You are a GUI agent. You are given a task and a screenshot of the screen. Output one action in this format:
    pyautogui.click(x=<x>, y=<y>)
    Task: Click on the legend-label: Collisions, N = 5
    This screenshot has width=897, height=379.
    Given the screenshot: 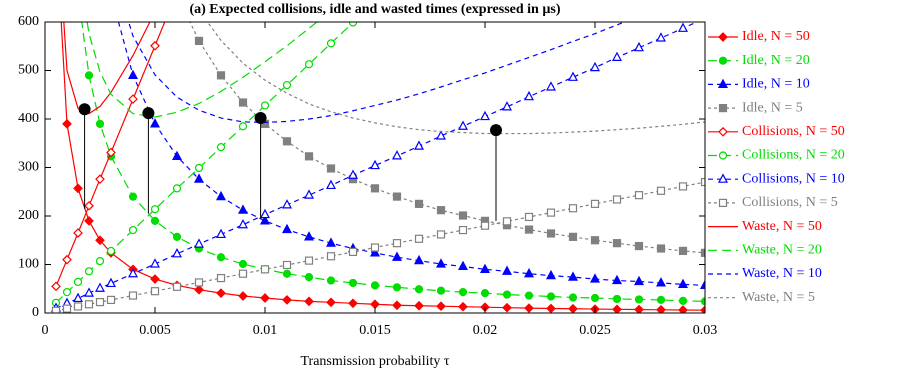 What is the action you would take?
    pyautogui.click(x=790, y=202)
    